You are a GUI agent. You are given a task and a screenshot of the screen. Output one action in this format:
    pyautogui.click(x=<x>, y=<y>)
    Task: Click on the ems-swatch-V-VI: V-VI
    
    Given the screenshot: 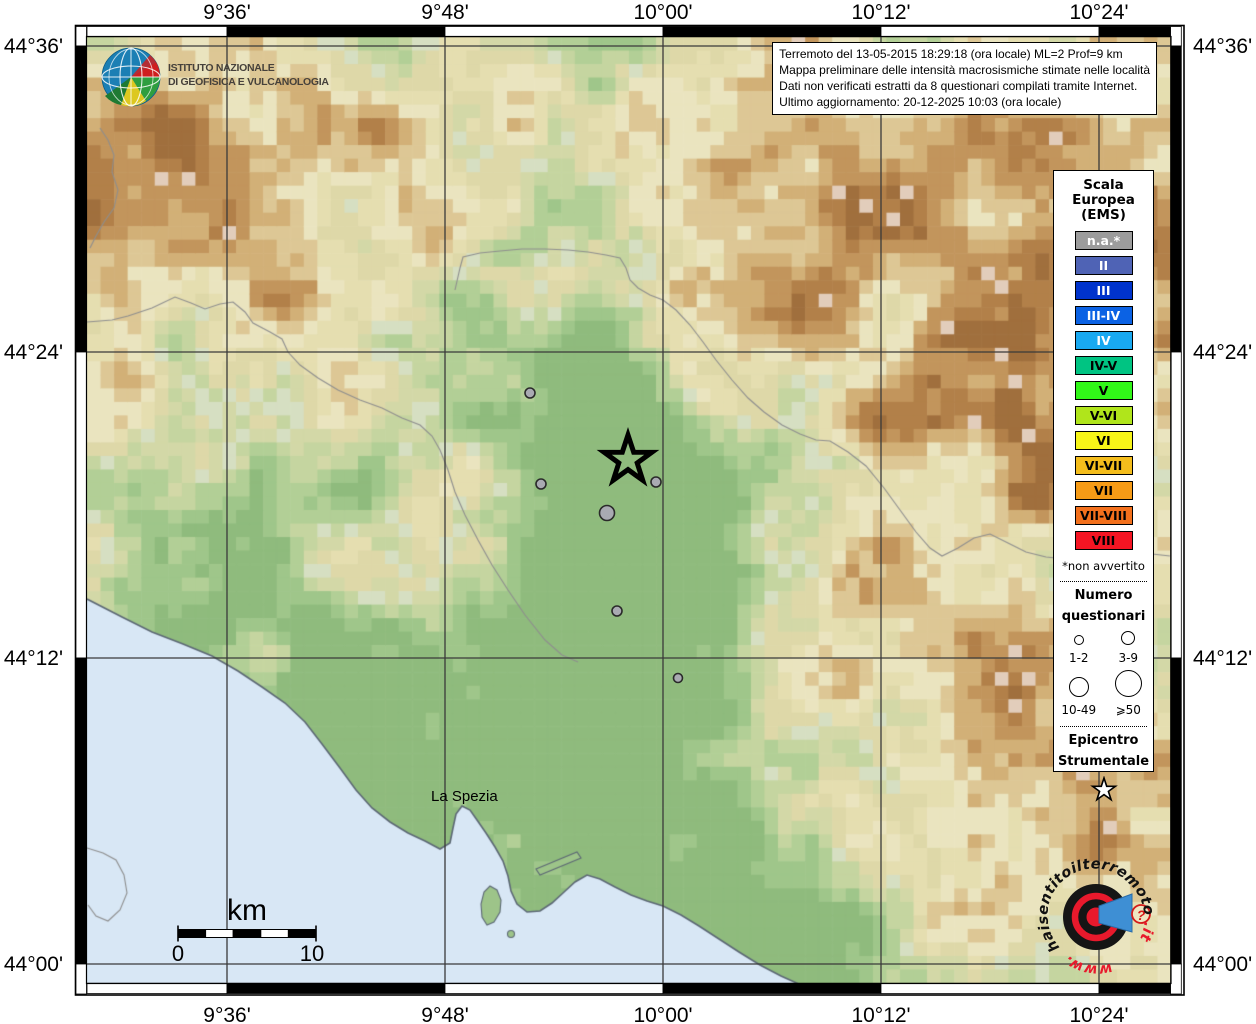 What is the action you would take?
    pyautogui.click(x=1103, y=415)
    